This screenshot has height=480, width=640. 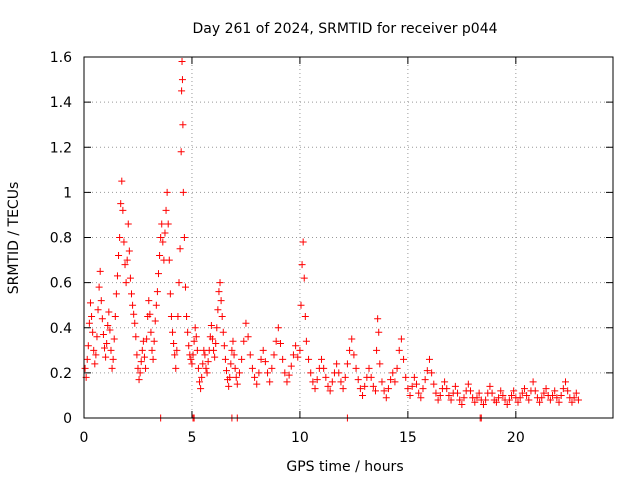 What do you see at coordinates (516, 438) in the screenshot?
I see `x-tick-label: 20` at bounding box center [516, 438].